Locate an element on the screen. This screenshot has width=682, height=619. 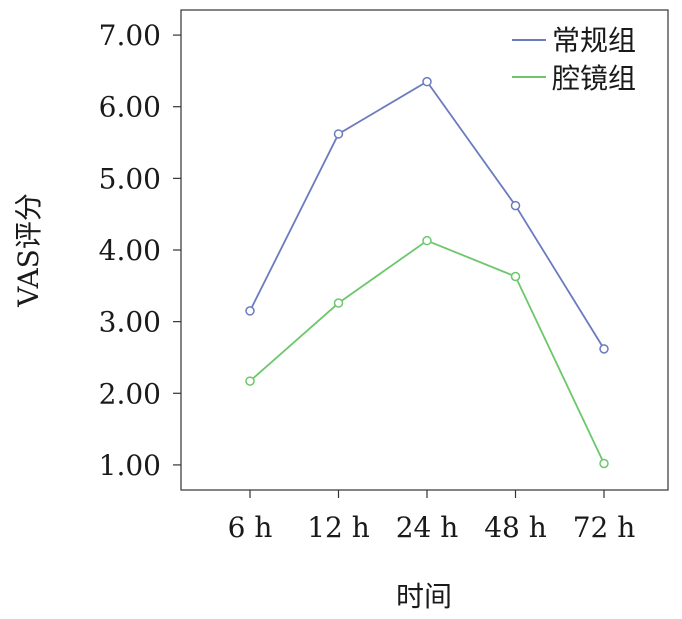
y-tick-label: 6.00 is located at coordinates (130, 107).